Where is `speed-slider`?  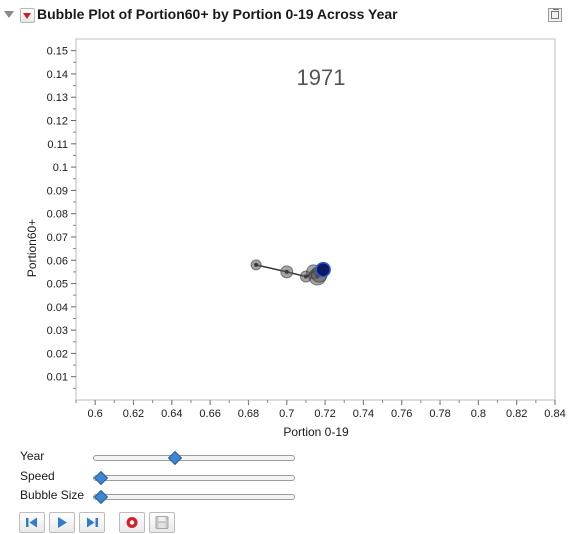 speed-slider is located at coordinates (194, 478).